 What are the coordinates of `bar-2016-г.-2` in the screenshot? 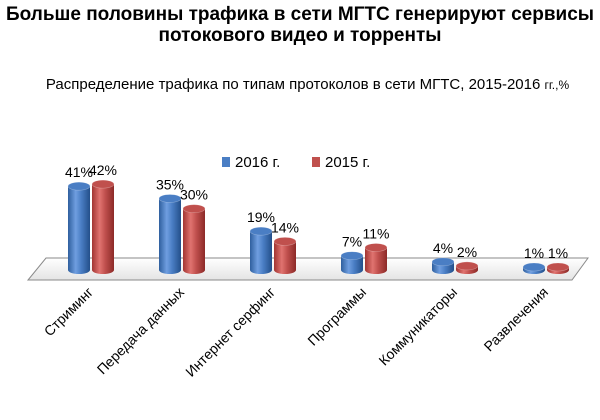 It's located at (261, 252).